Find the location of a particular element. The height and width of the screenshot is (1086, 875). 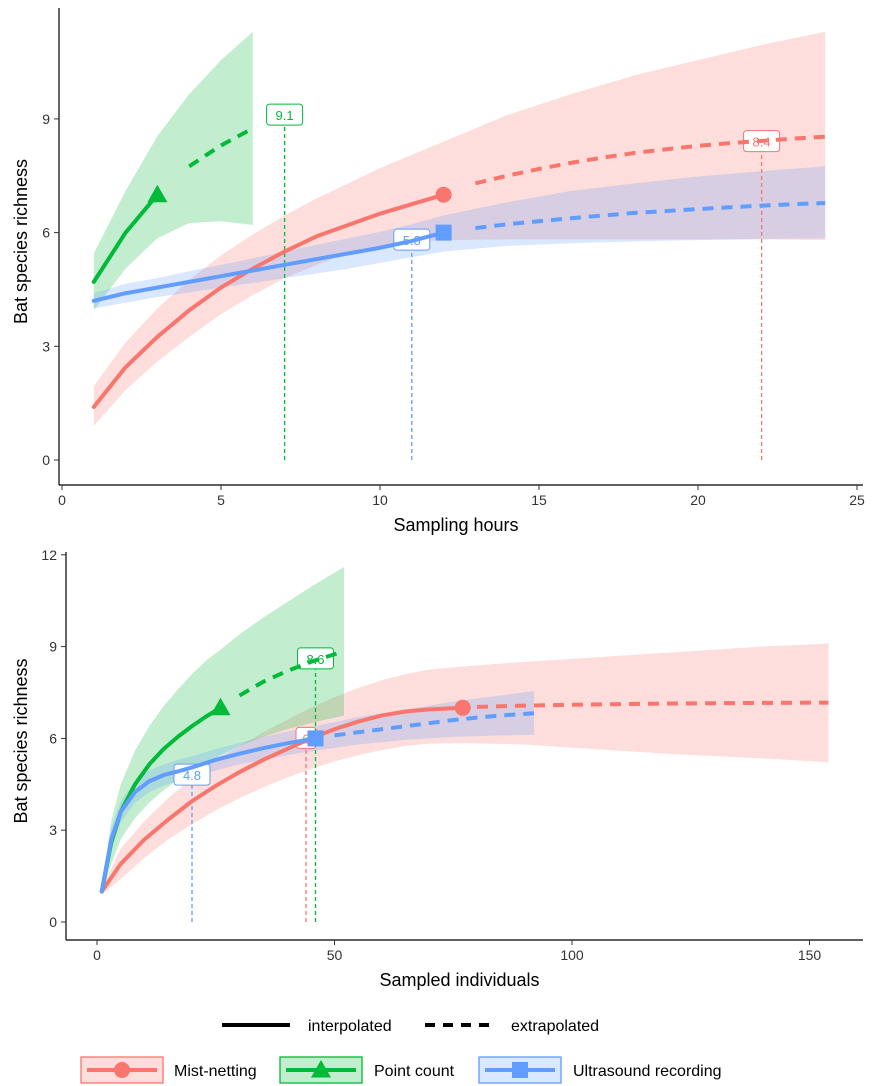

legend-dashed-label: extrapolated is located at coordinates (555, 1026).